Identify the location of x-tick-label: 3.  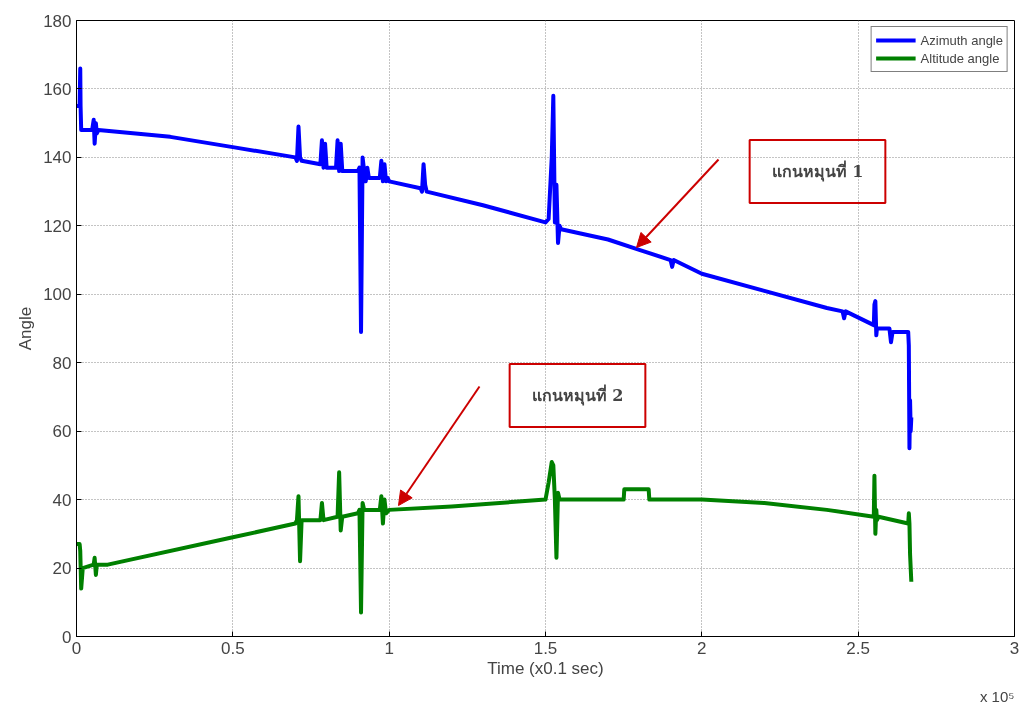
(1014, 648).